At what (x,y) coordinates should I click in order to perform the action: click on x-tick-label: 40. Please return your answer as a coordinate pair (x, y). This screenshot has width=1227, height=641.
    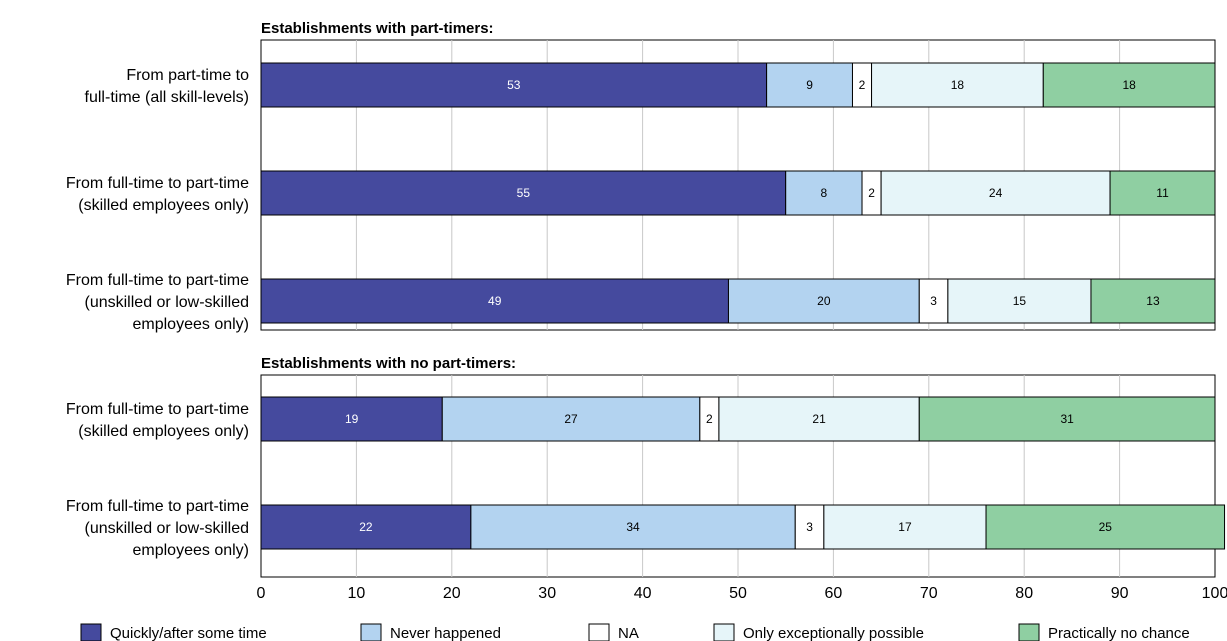
    Looking at the image, I should click on (643, 593).